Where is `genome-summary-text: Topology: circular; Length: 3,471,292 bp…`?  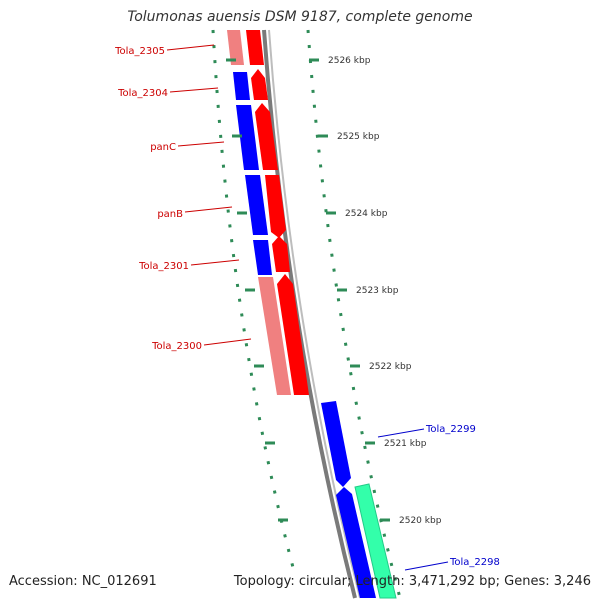 genome-summary-text: Topology: circular; Length: 3,471,292 bp… is located at coordinates (412, 581).